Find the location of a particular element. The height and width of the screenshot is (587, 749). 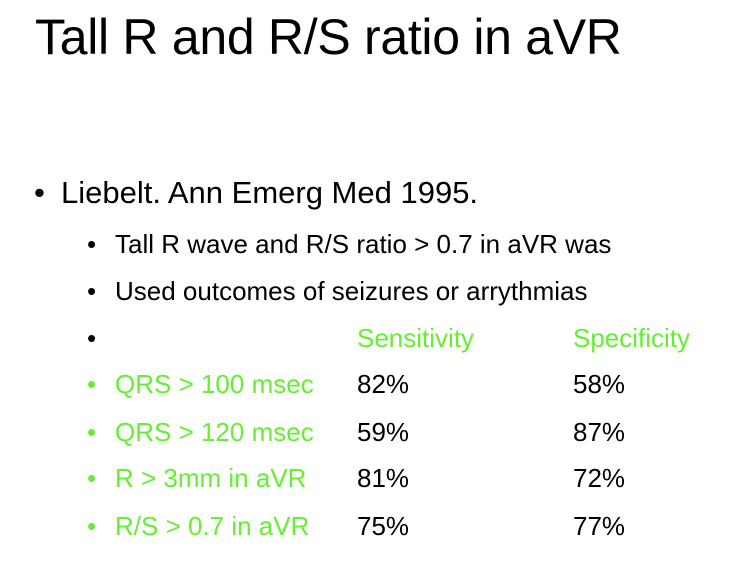

row-specificity: 72% is located at coordinates (599, 478).